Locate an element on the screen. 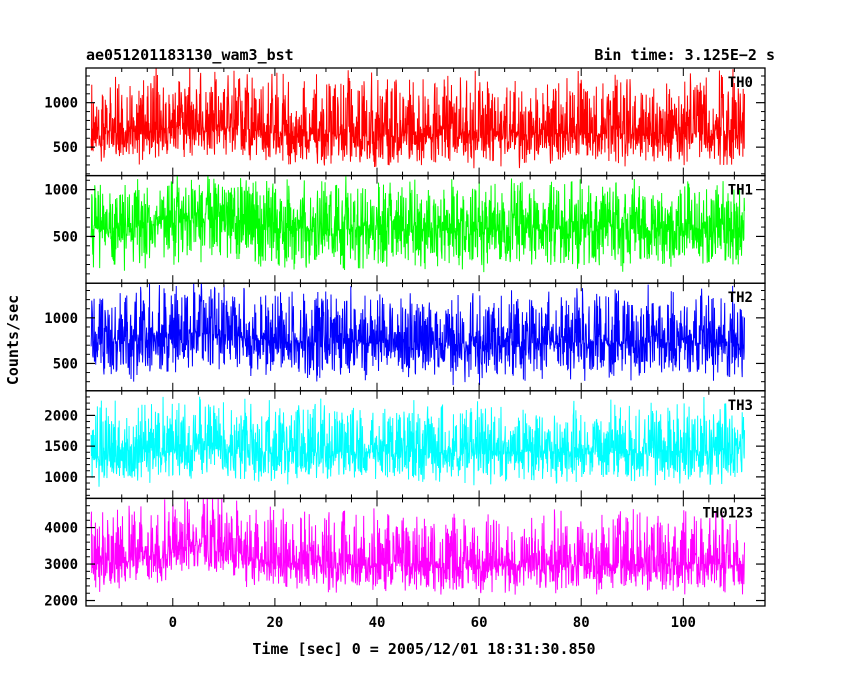  series-th0 is located at coordinates (418, 118).